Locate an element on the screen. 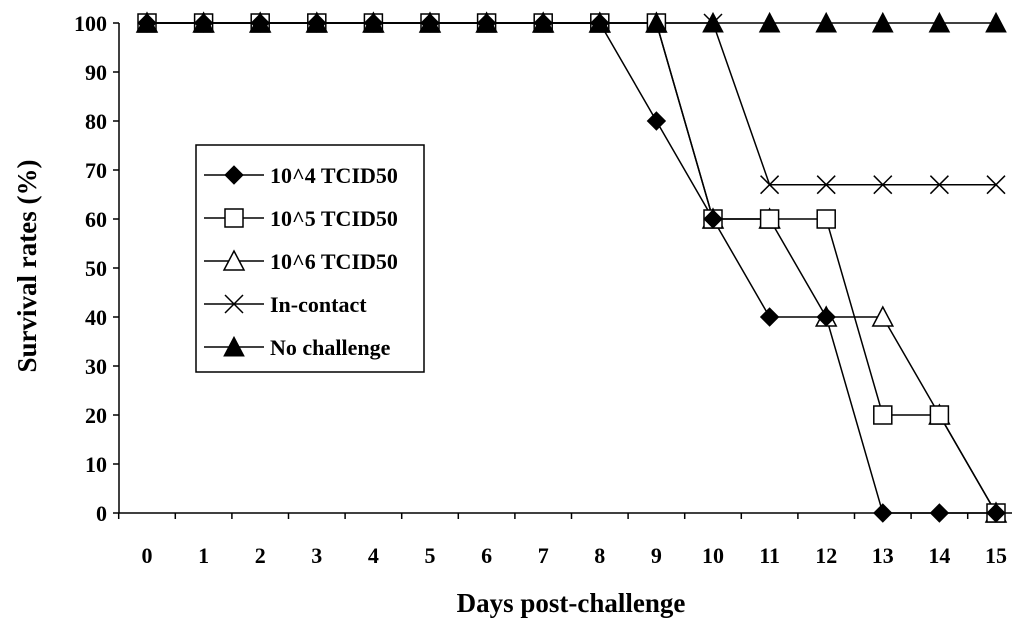  y-tick-label: 40 is located at coordinates (96, 317).